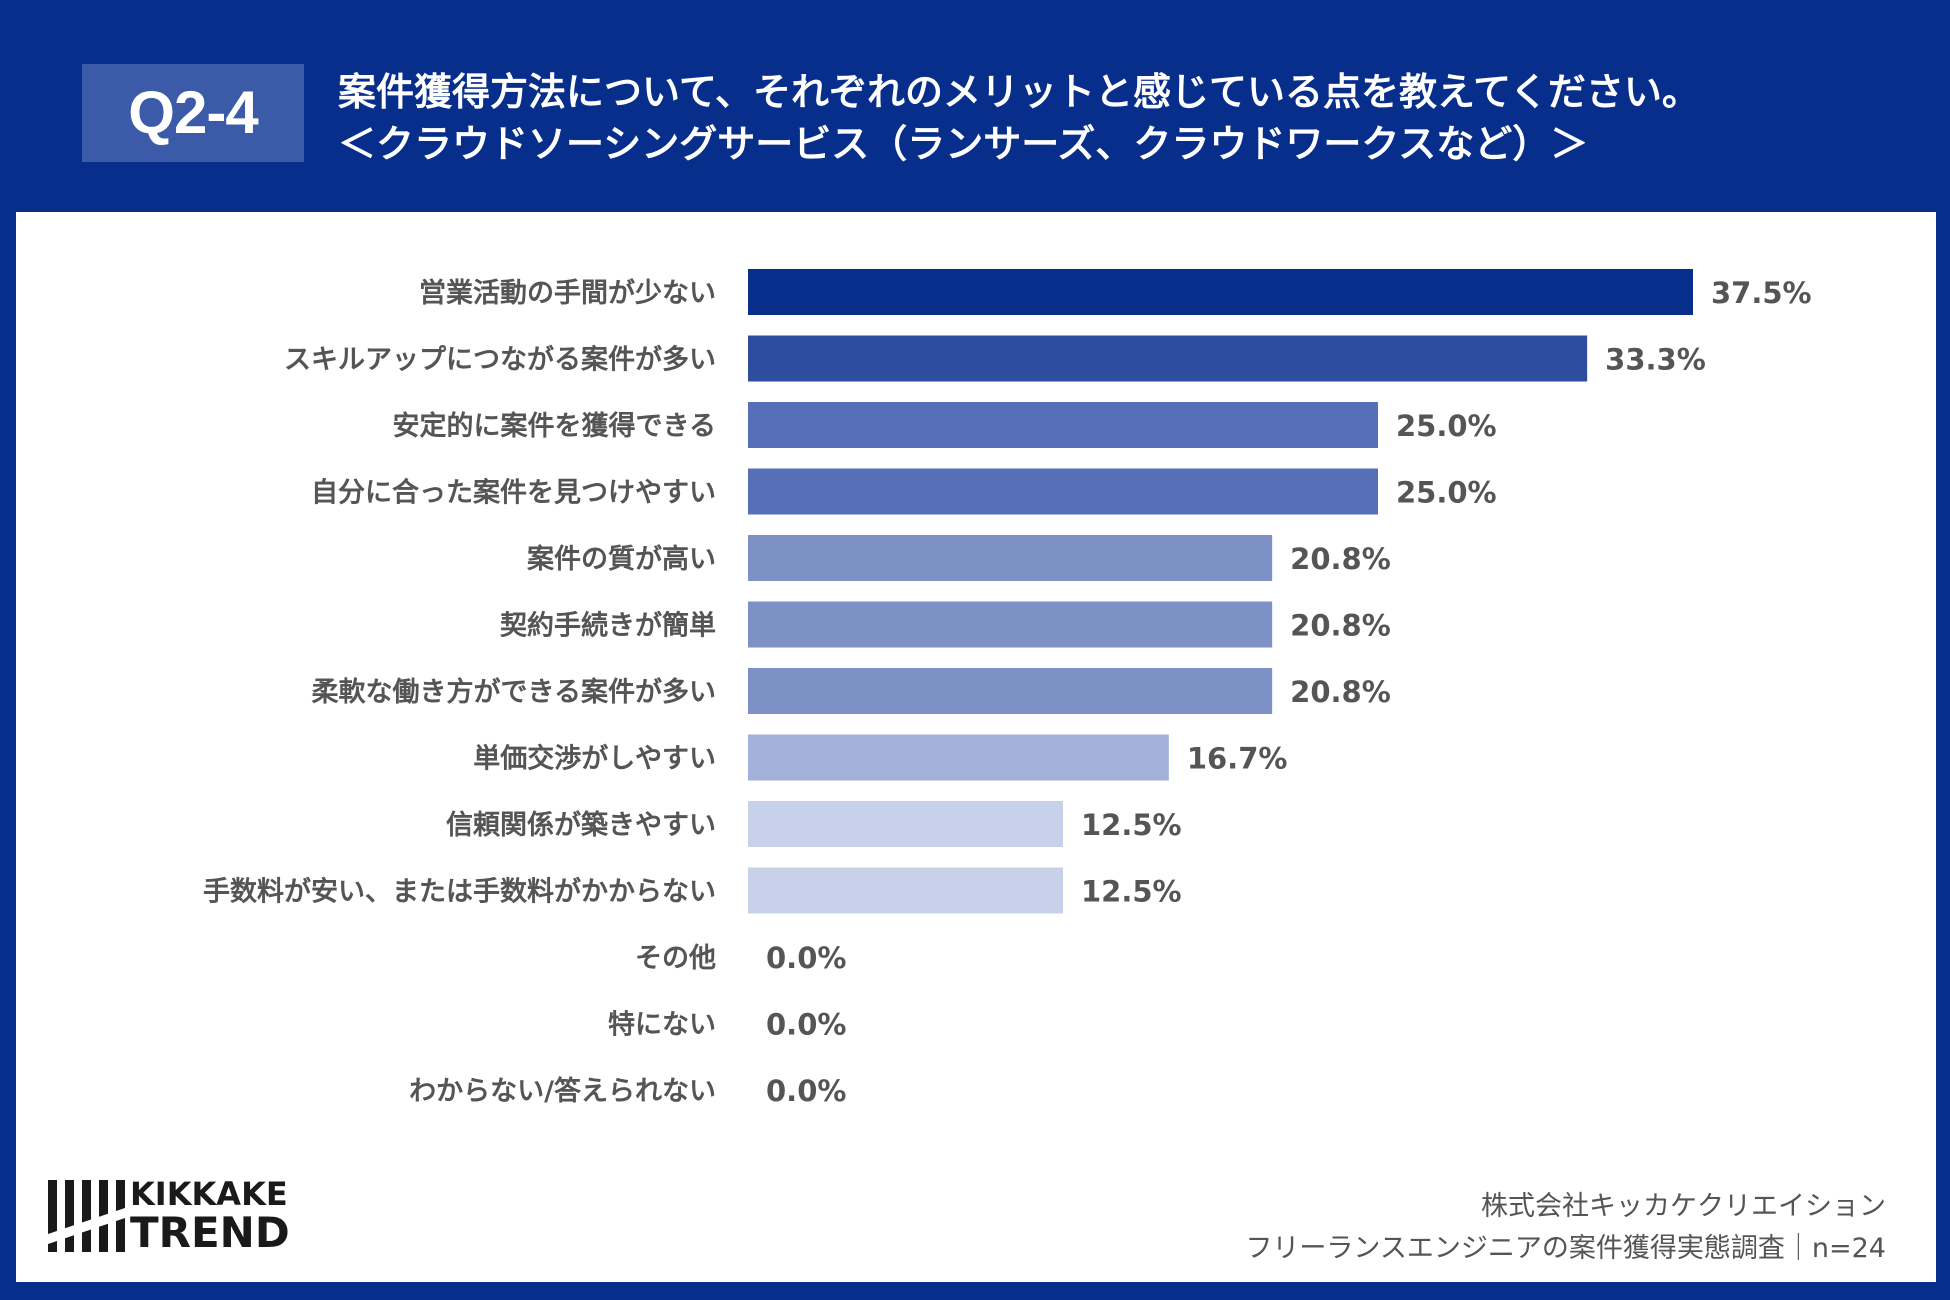 The image size is (1950, 1300). Describe the element at coordinates (1019, 92) in the screenshot. I see `chart-title-line1: 案件獲得方法について、それぞれのメリットと感じている点を教えてください。` at that location.